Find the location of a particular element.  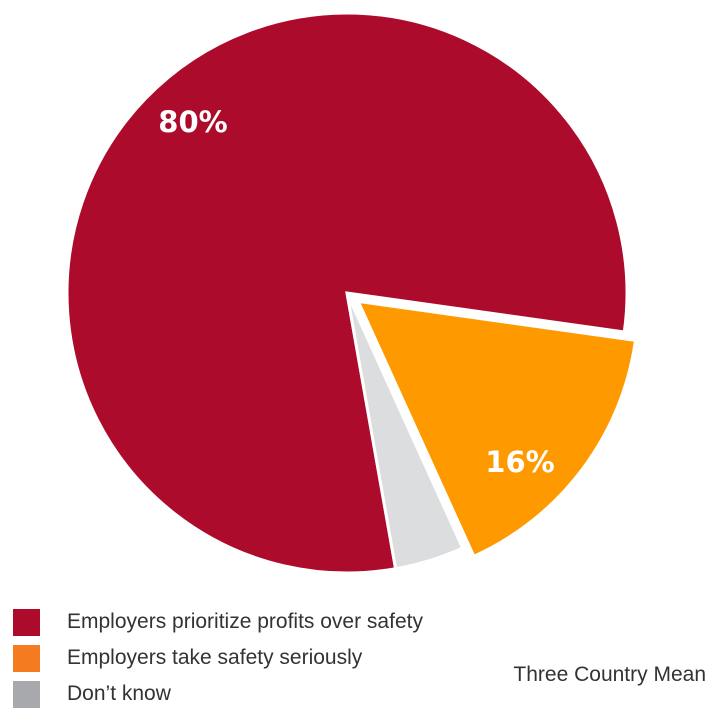

legend-swatch-profits is located at coordinates (26, 622).